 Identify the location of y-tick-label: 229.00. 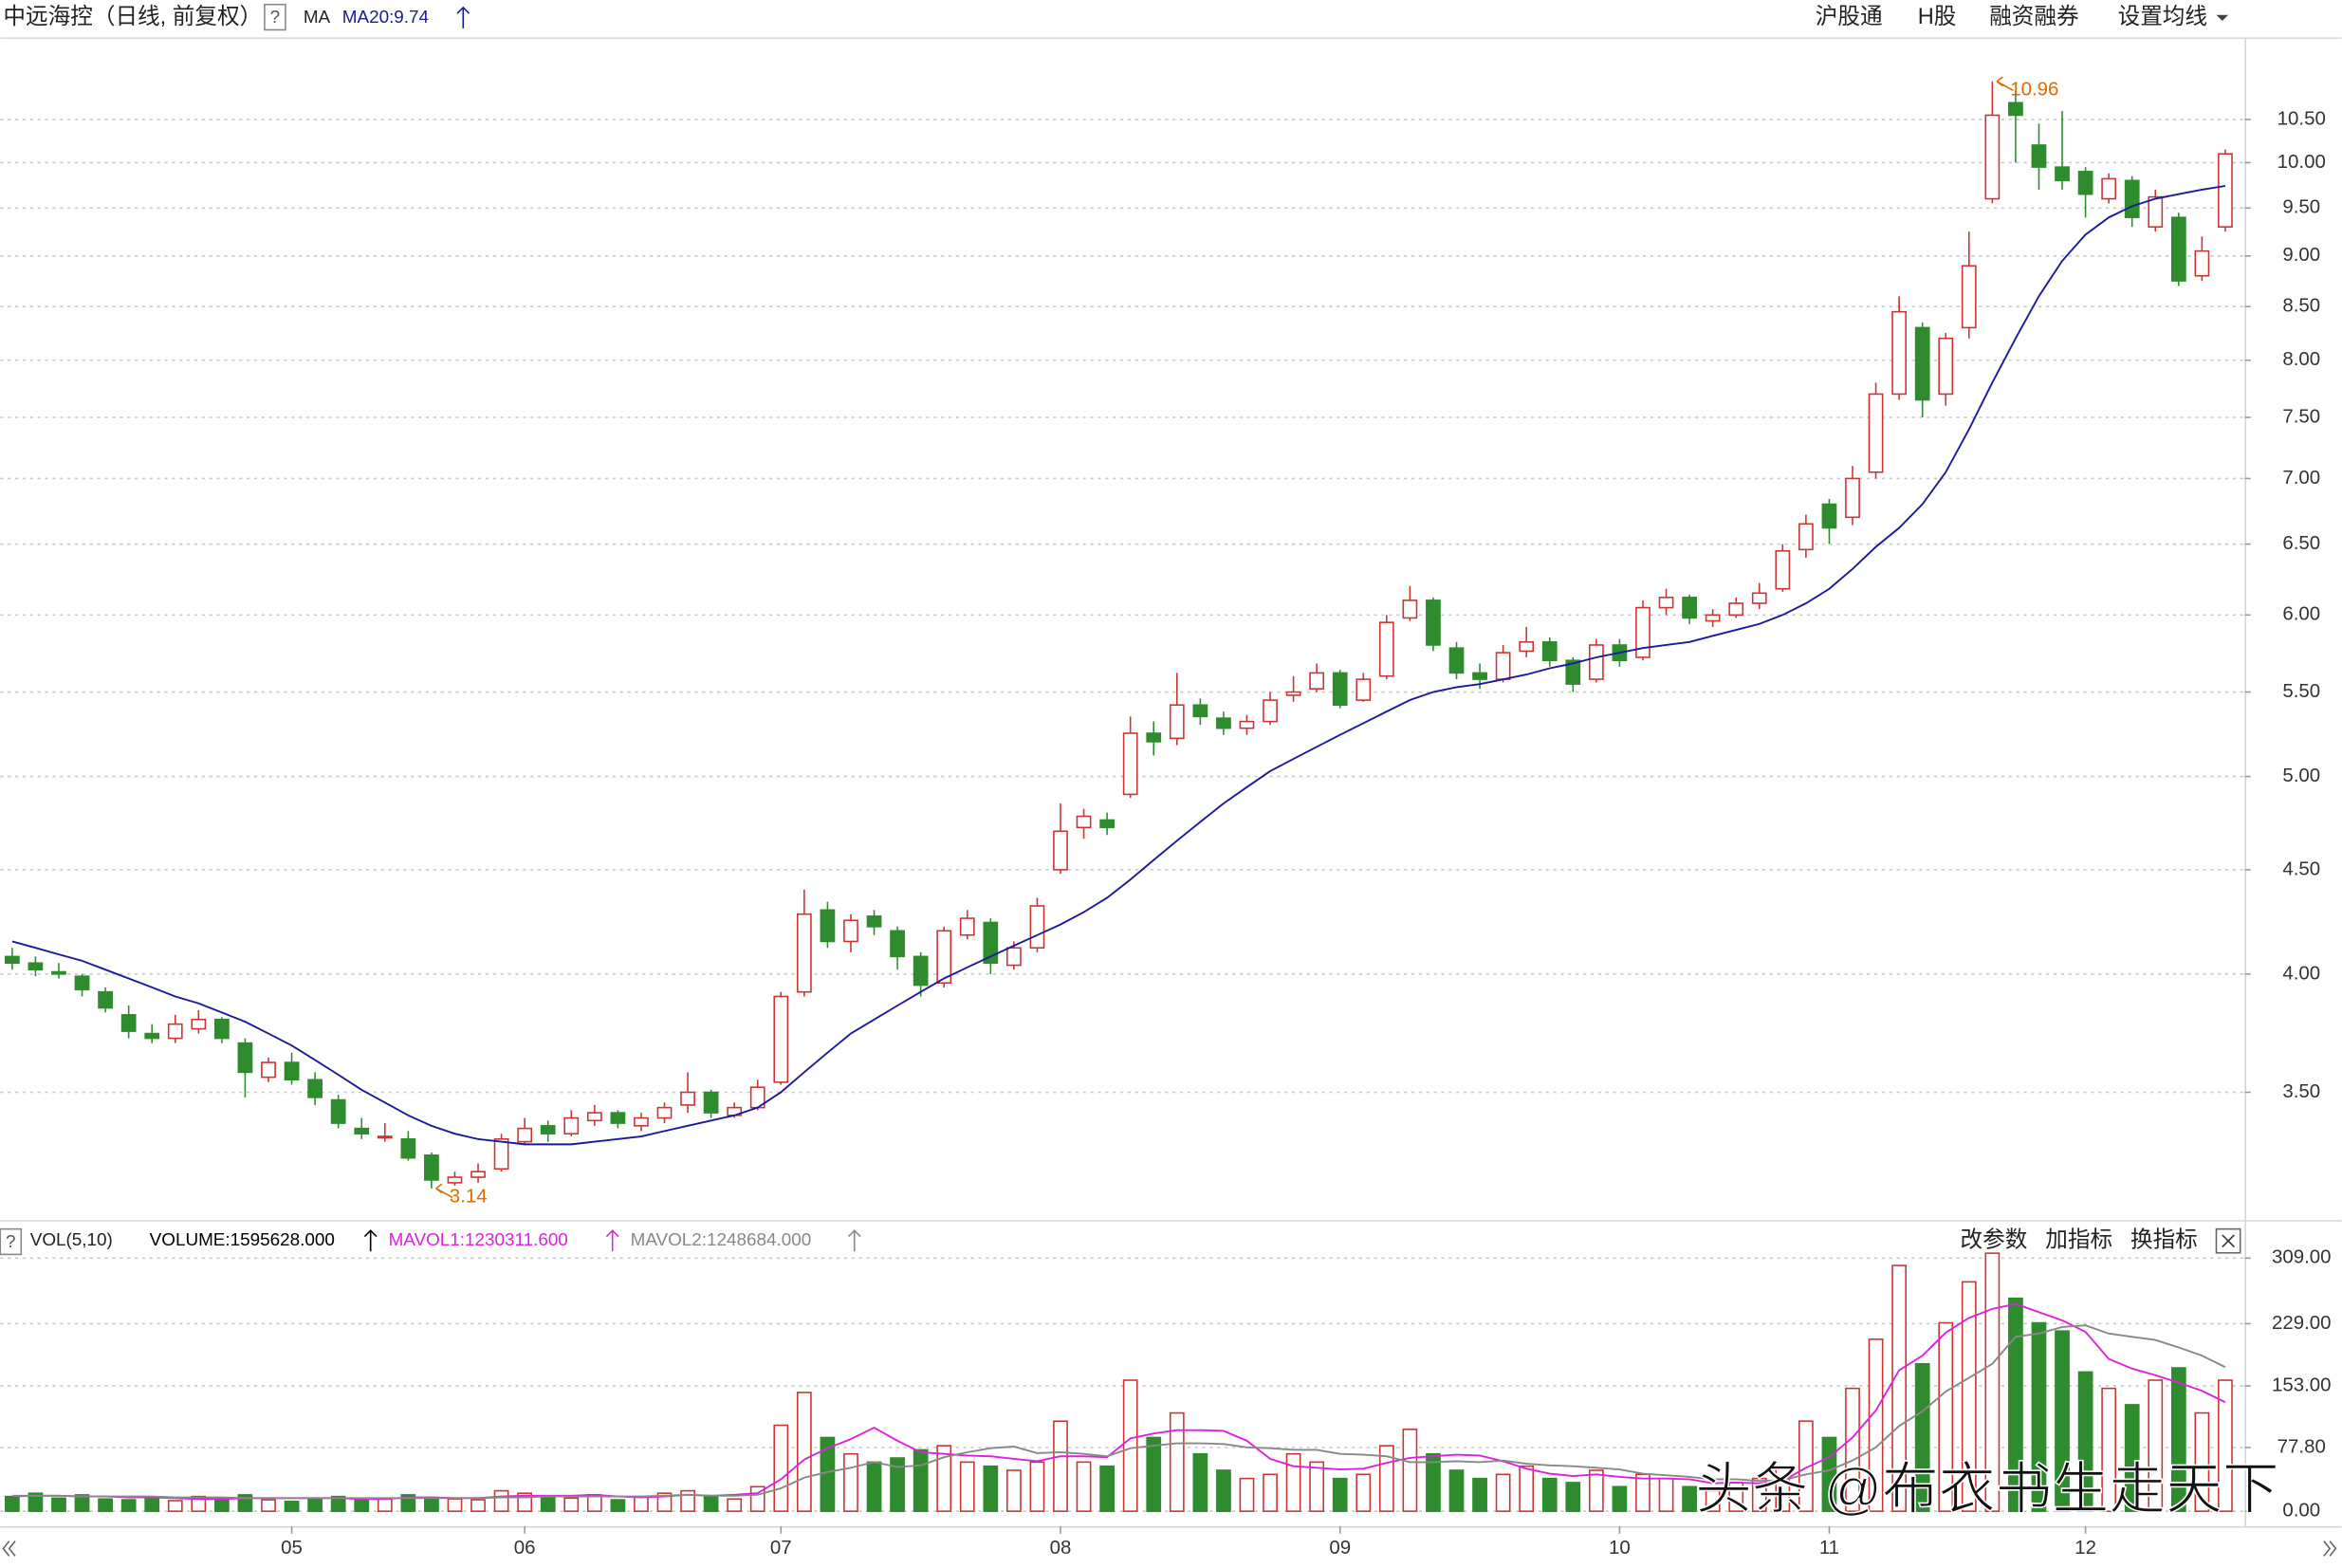
(2302, 1323).